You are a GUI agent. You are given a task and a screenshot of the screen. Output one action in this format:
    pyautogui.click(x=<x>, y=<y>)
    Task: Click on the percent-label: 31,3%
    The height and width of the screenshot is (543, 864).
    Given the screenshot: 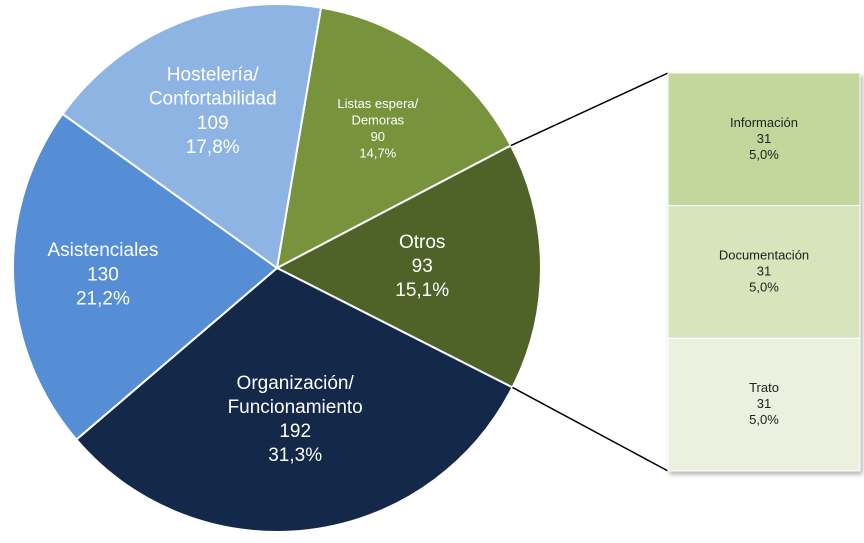 What is the action you would take?
    pyautogui.click(x=295, y=455)
    